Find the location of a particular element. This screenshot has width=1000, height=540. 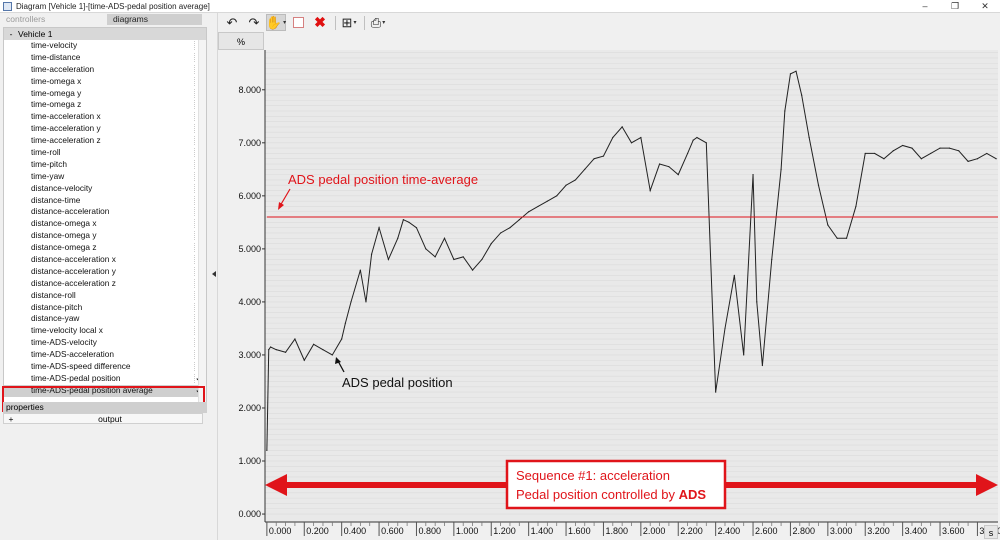

tree-item: time-velocity is located at coordinates (105, 46).